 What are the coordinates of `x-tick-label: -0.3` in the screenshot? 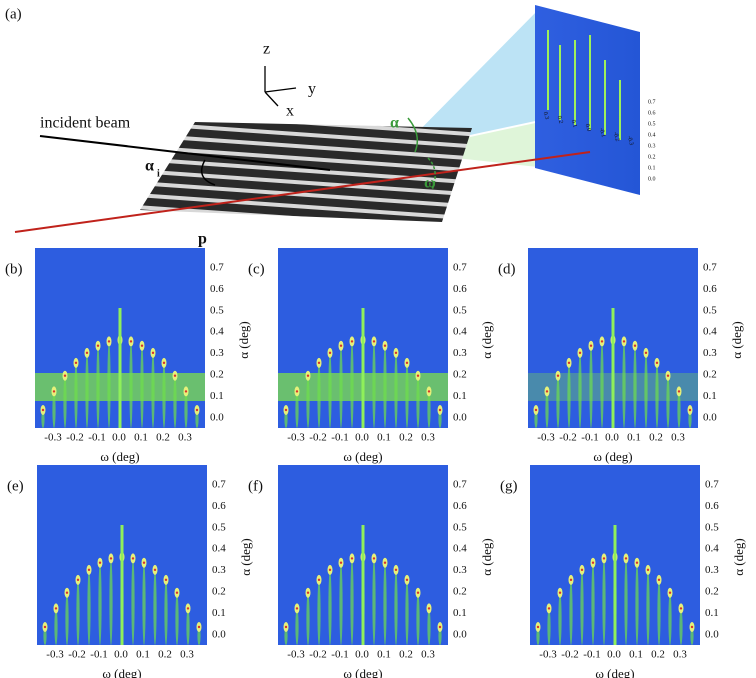 It's located at (53, 438).